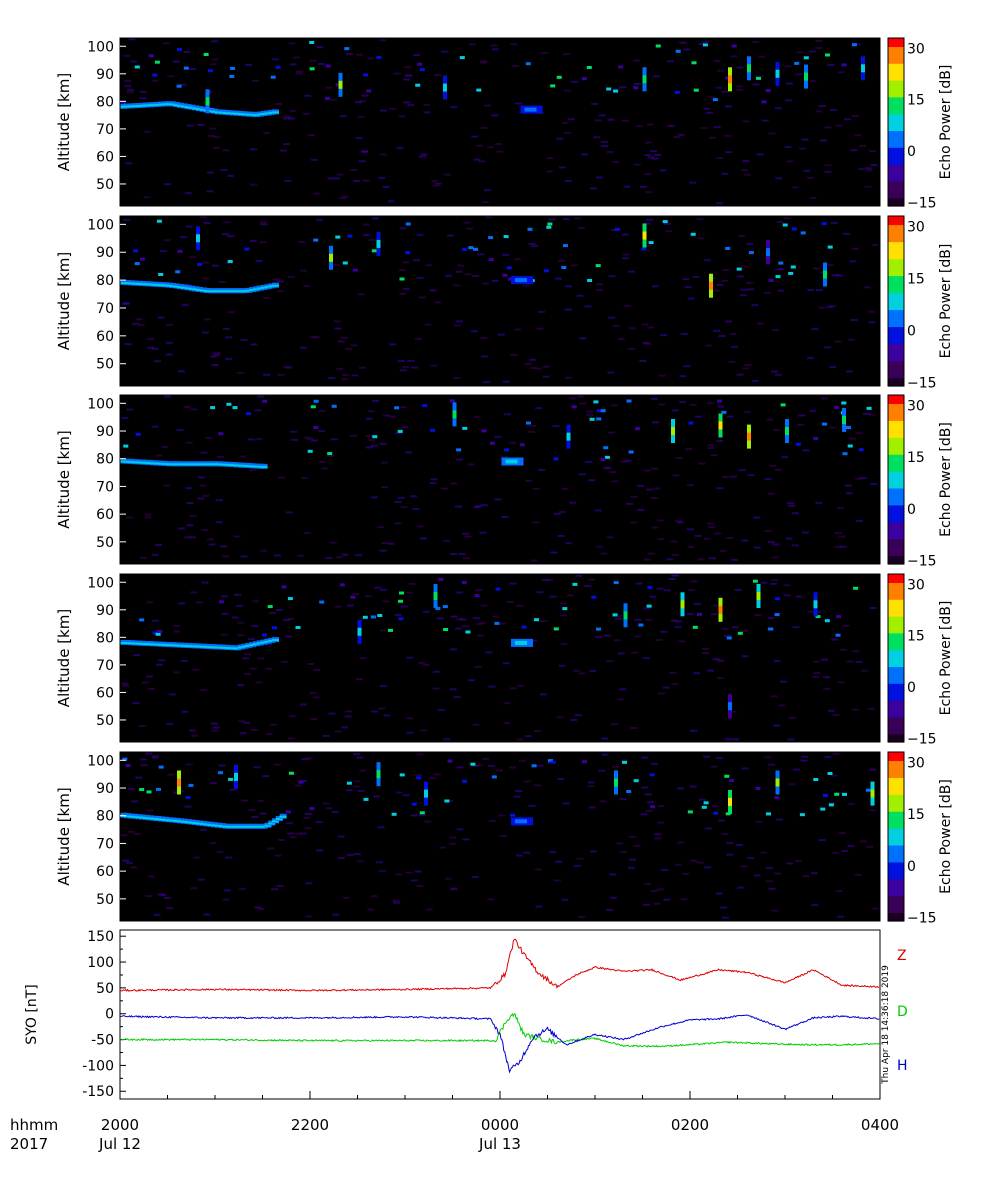  Describe the element at coordinates (100, 404) in the screenshot. I see `y-tick-label: 100` at that location.